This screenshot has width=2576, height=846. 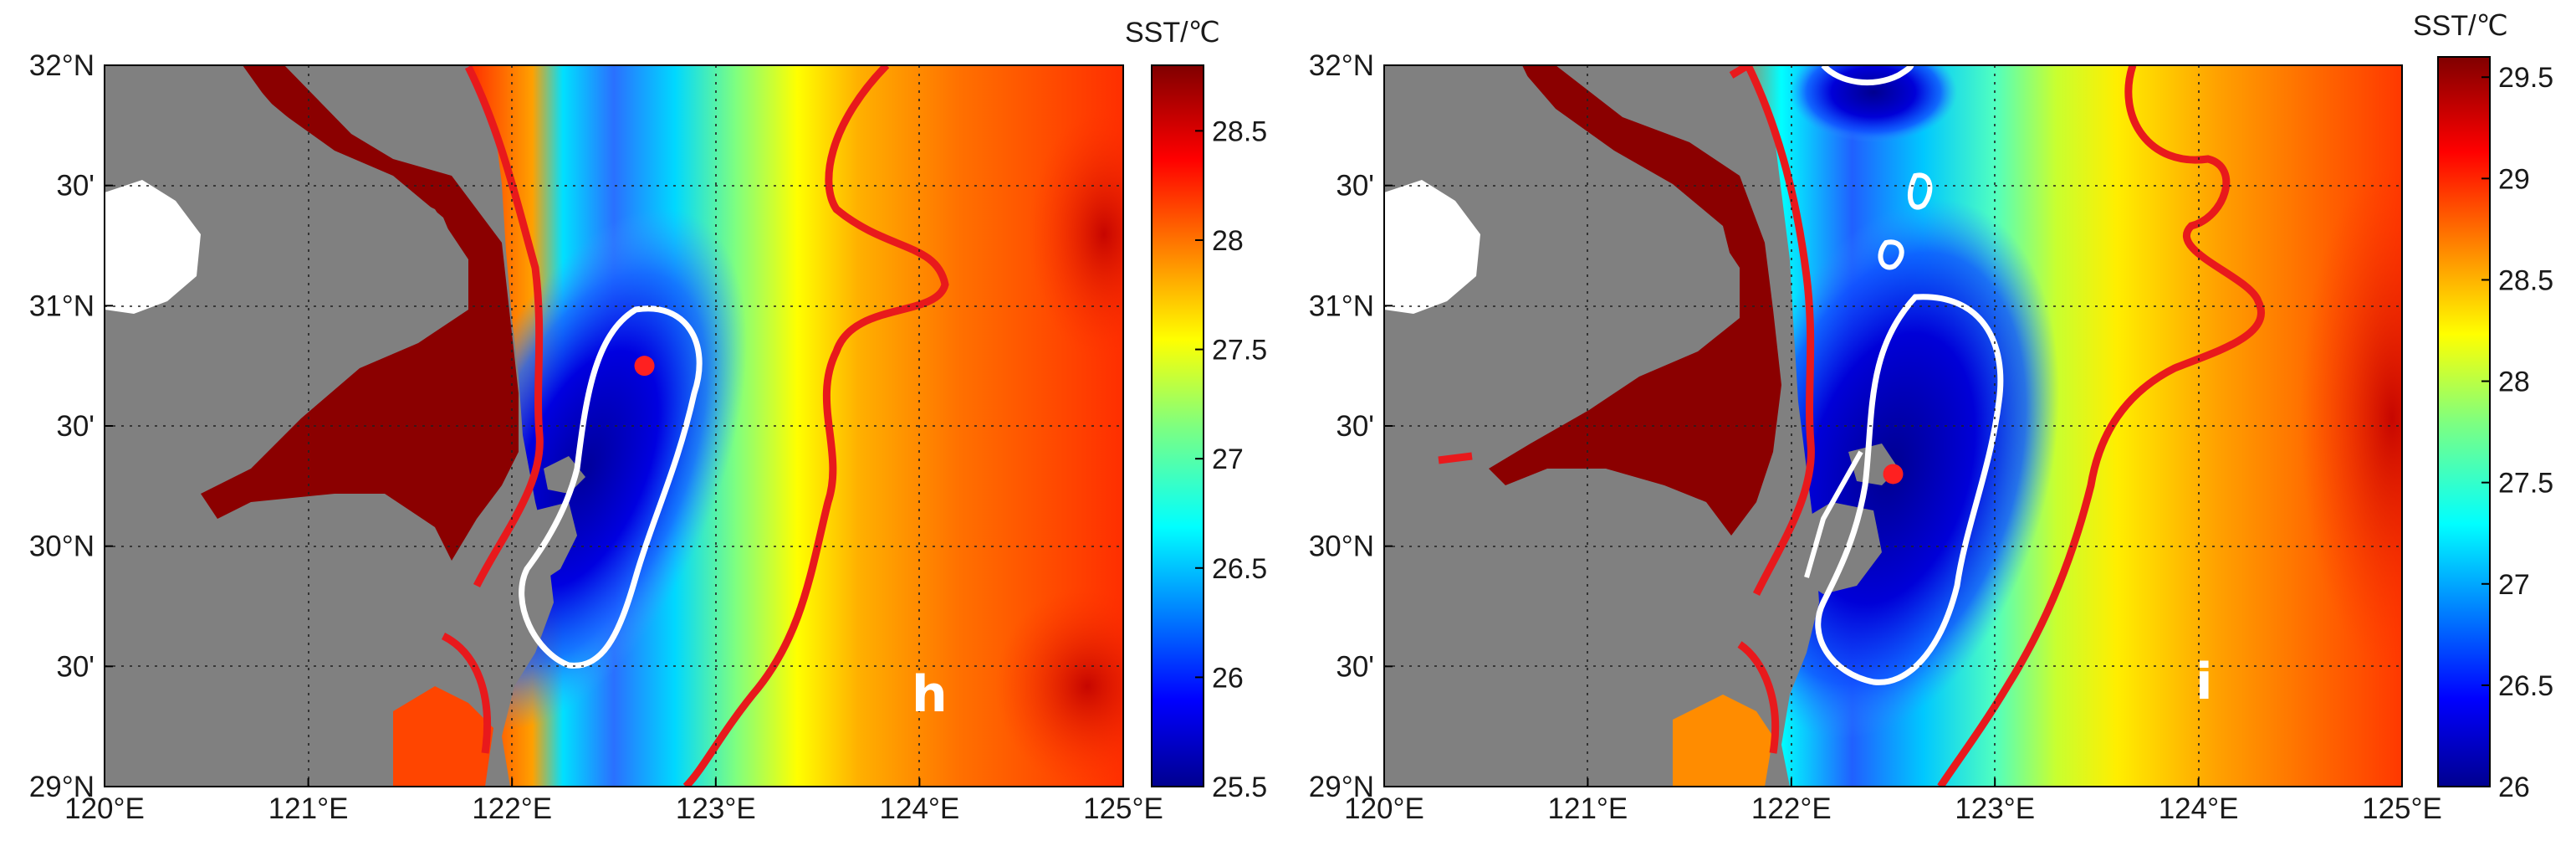 What do you see at coordinates (1891, 254) in the screenshot?
I see `contour-white-blob2-i` at bounding box center [1891, 254].